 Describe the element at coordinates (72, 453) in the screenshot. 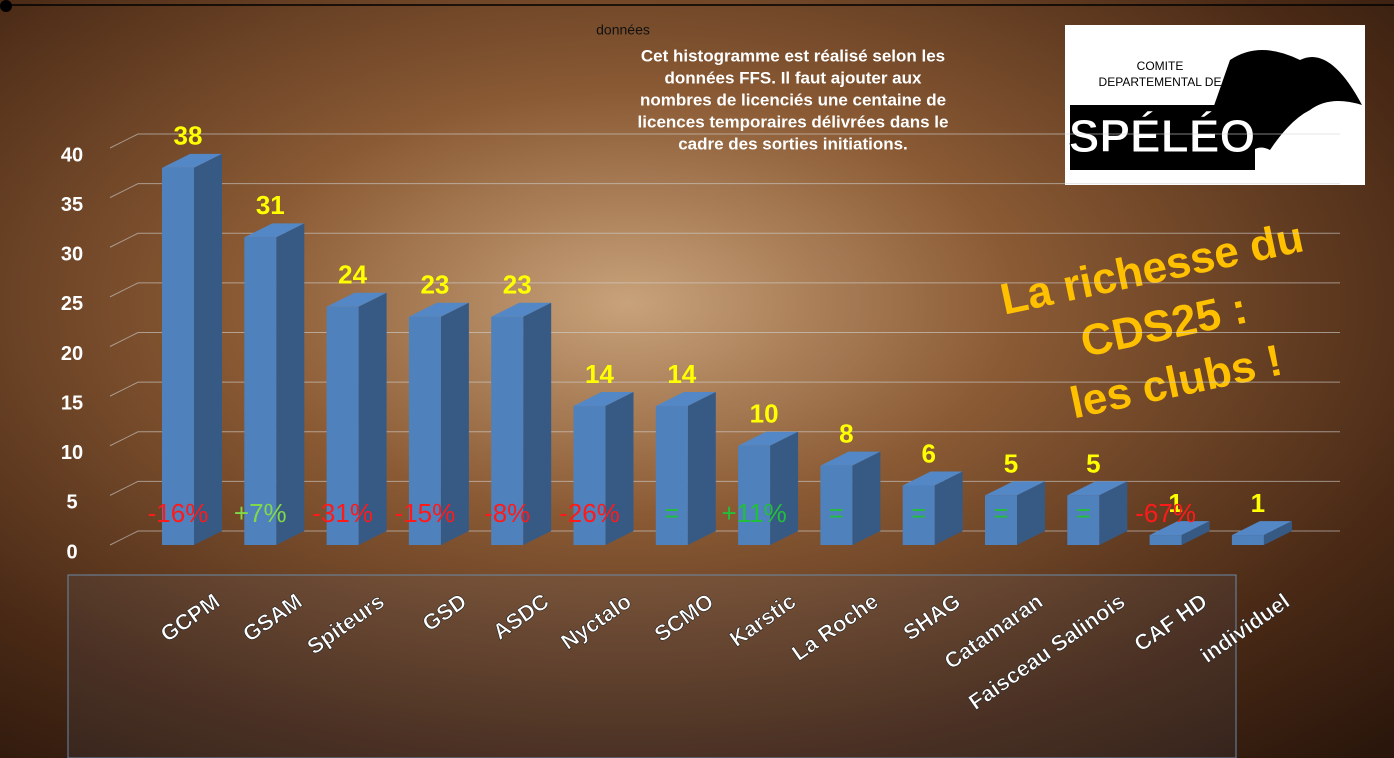

I see `y-tick-label: 10` at that location.